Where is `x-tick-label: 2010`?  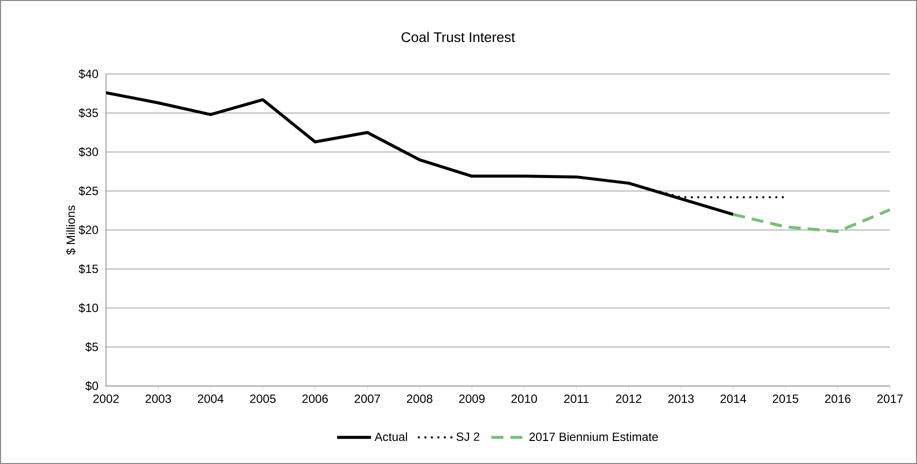
x-tick-label: 2010 is located at coordinates (524, 398).